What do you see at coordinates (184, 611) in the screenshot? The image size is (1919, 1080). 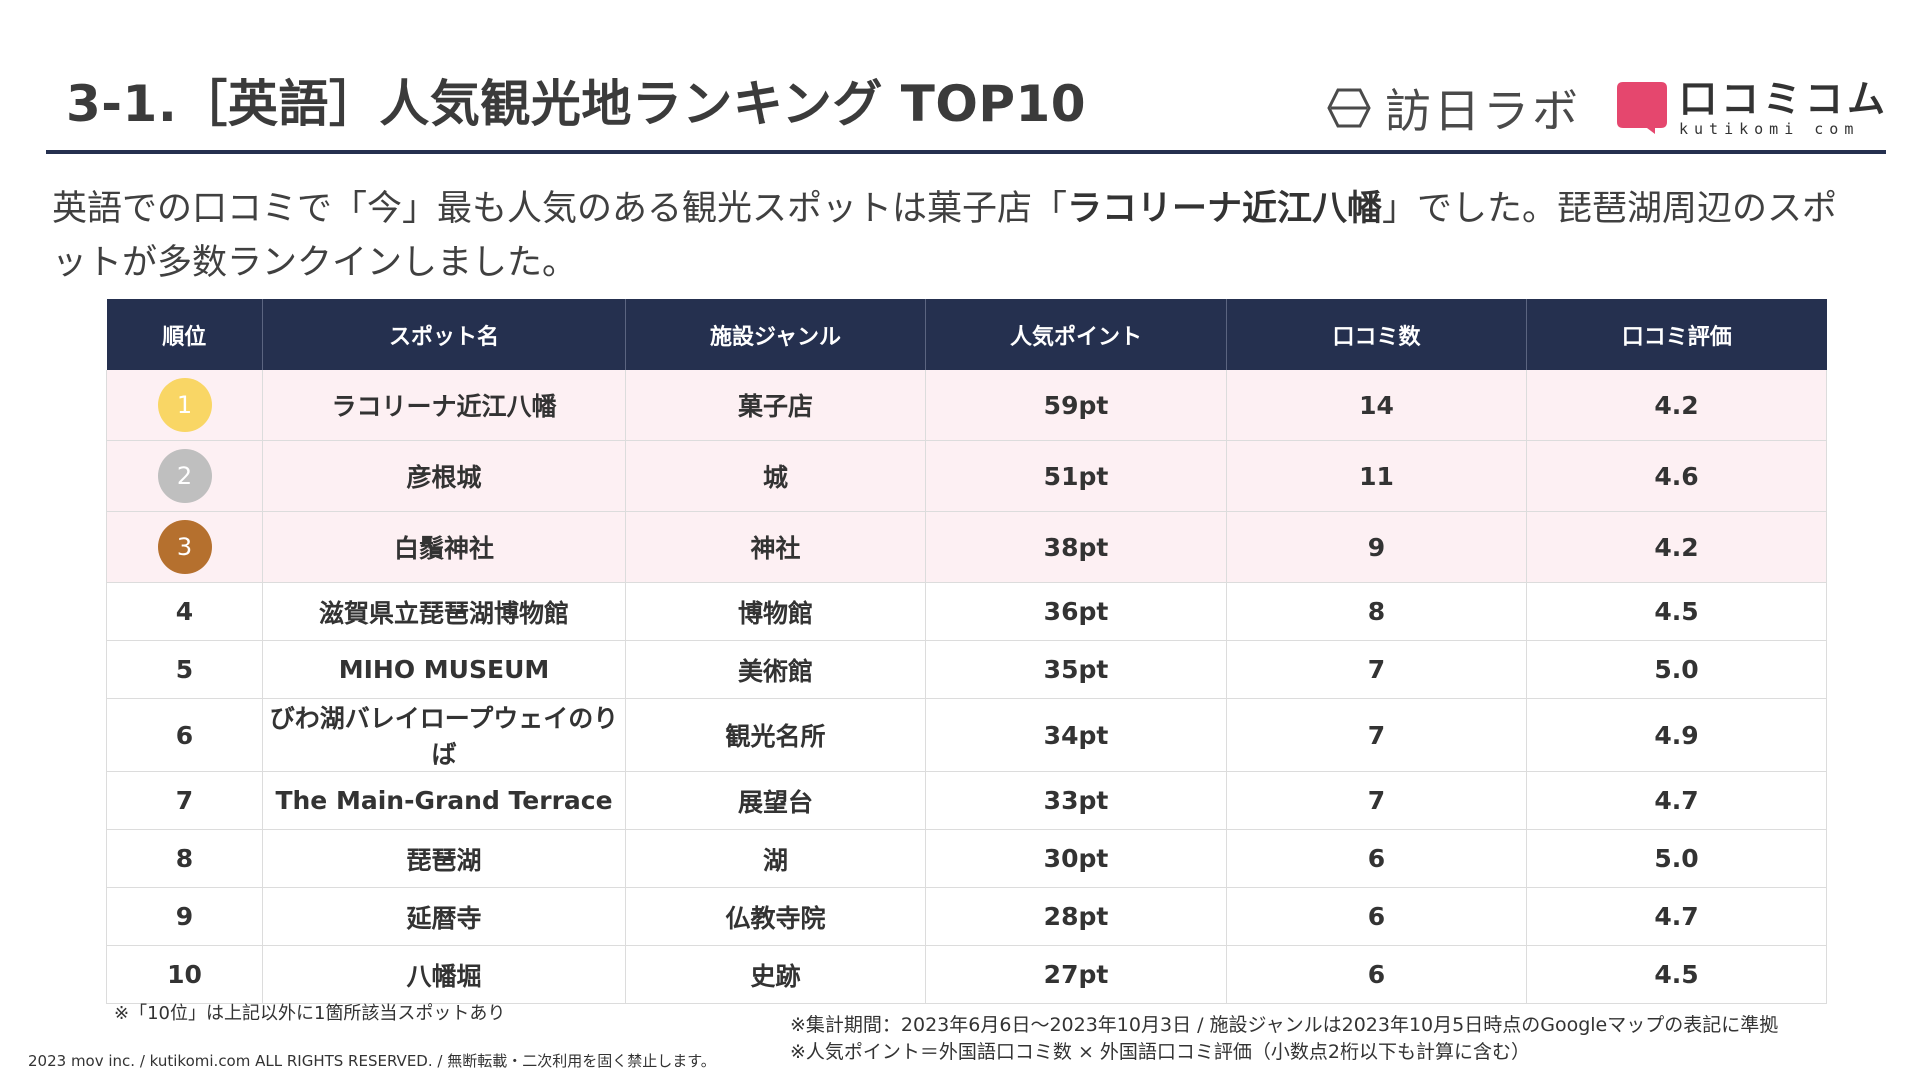 I see `rank-cell: 4` at bounding box center [184, 611].